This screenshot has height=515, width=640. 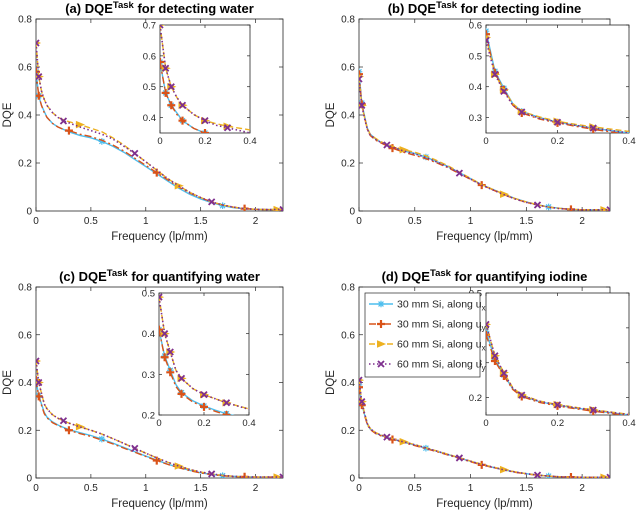 I want to click on legend-entry: 30 mm Si, along ux, so click(x=441, y=306).